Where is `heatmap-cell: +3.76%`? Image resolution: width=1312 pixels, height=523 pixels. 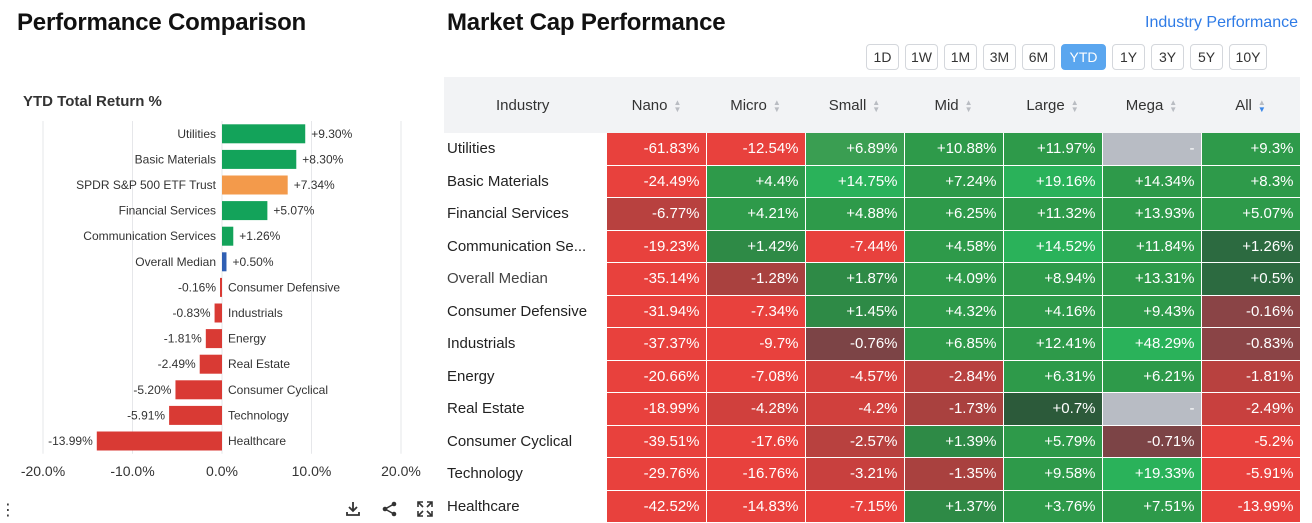 heatmap-cell: +3.76% is located at coordinates (1053, 506).